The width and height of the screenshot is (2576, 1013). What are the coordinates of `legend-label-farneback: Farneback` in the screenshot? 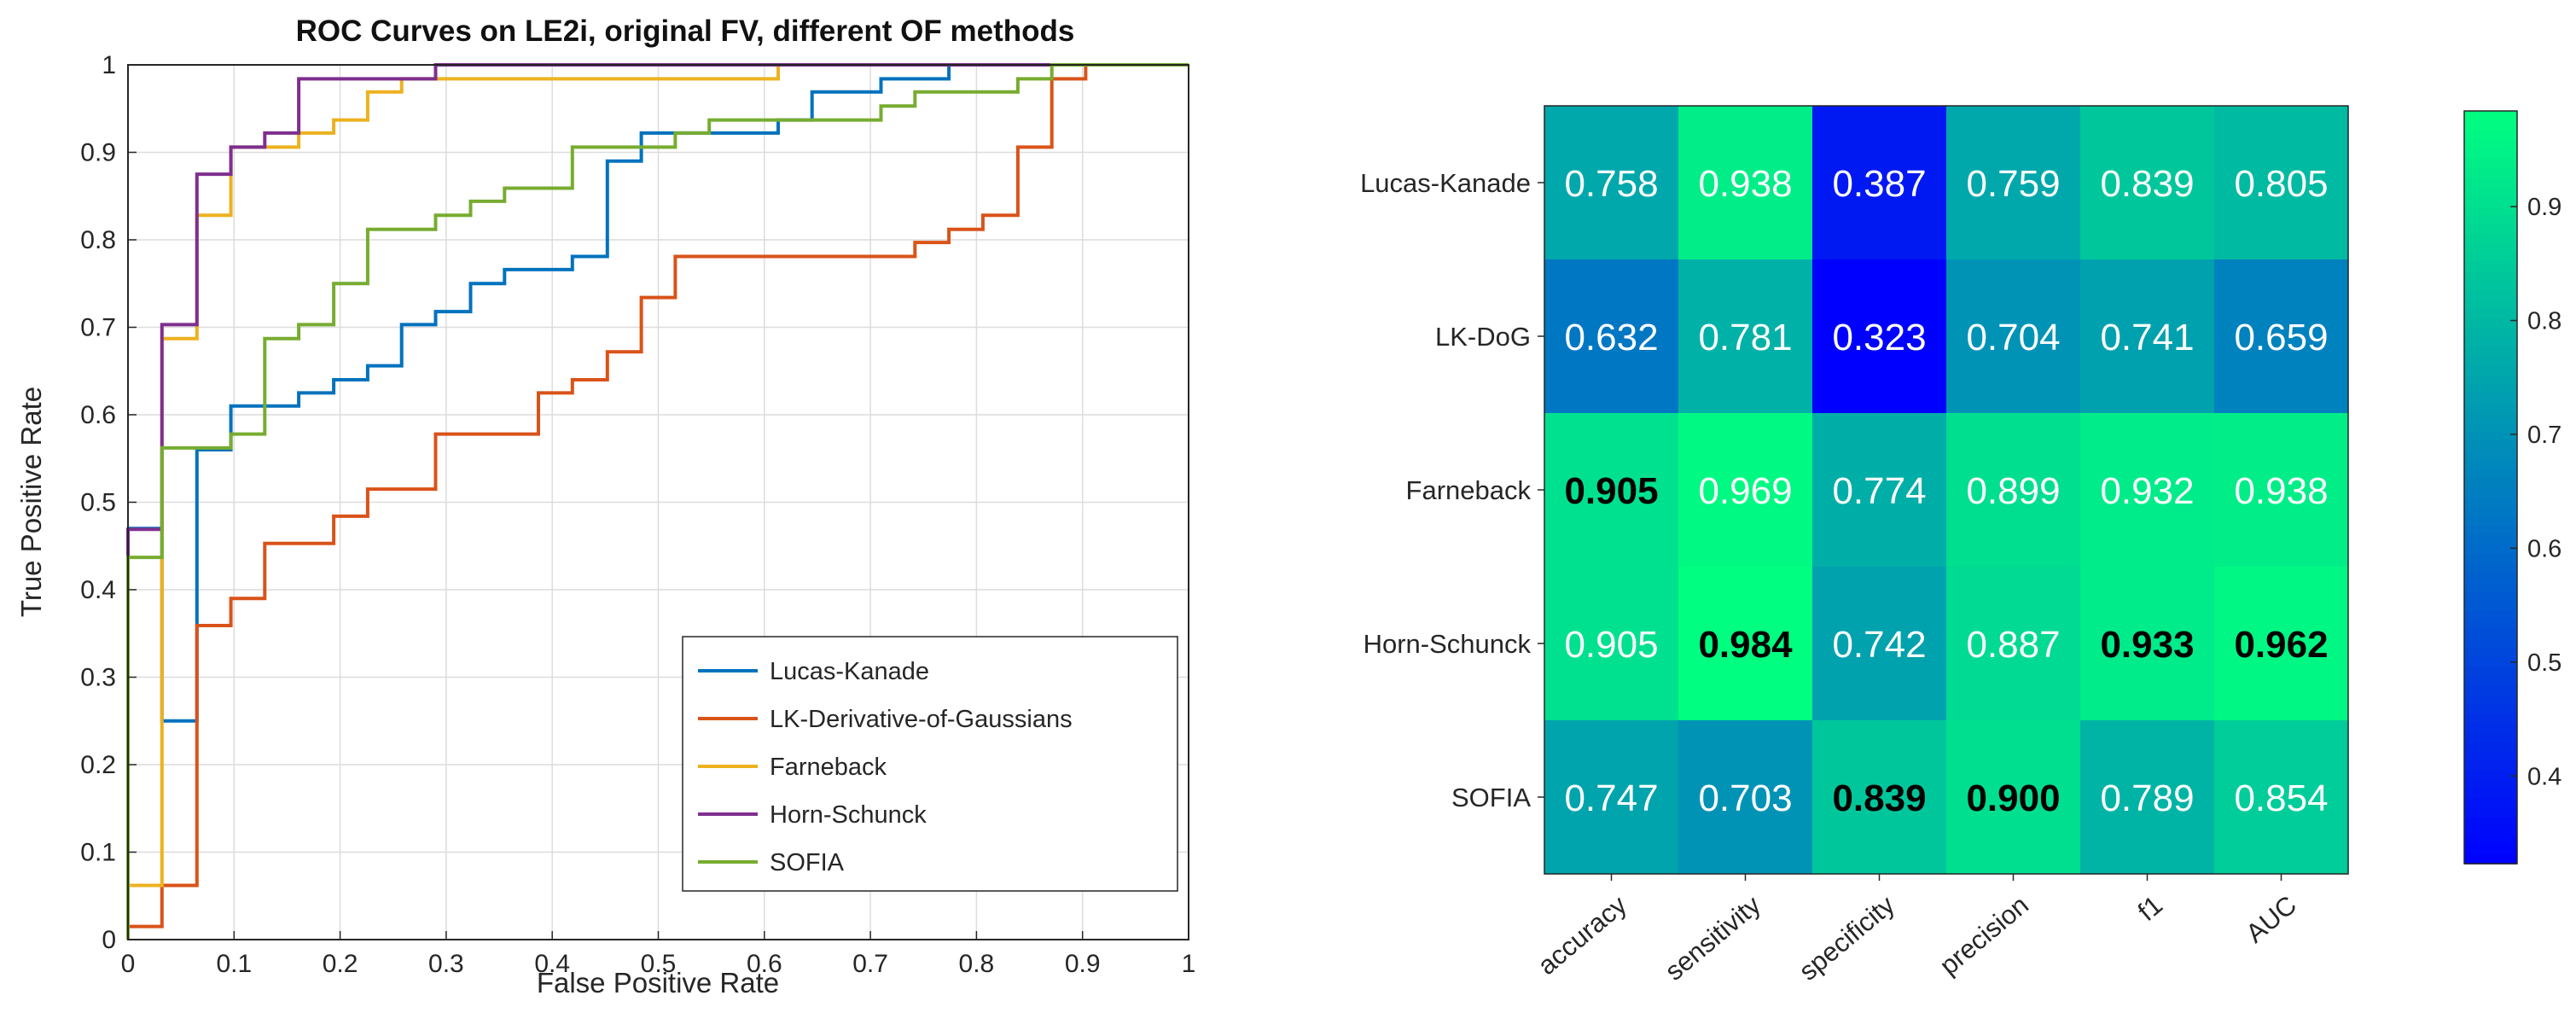 It's located at (829, 767).